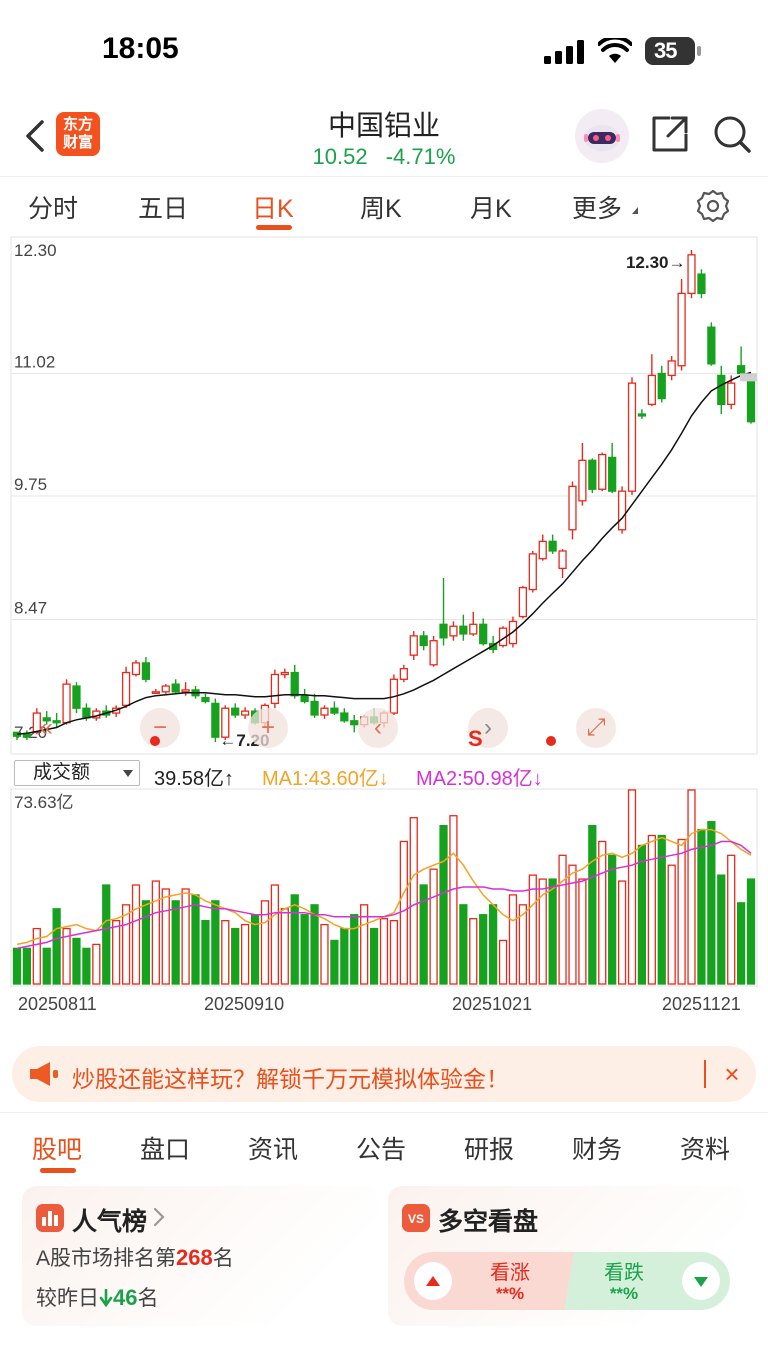  Describe the element at coordinates (489, 1150) in the screenshot. I see `tab-research: 研报` at that location.